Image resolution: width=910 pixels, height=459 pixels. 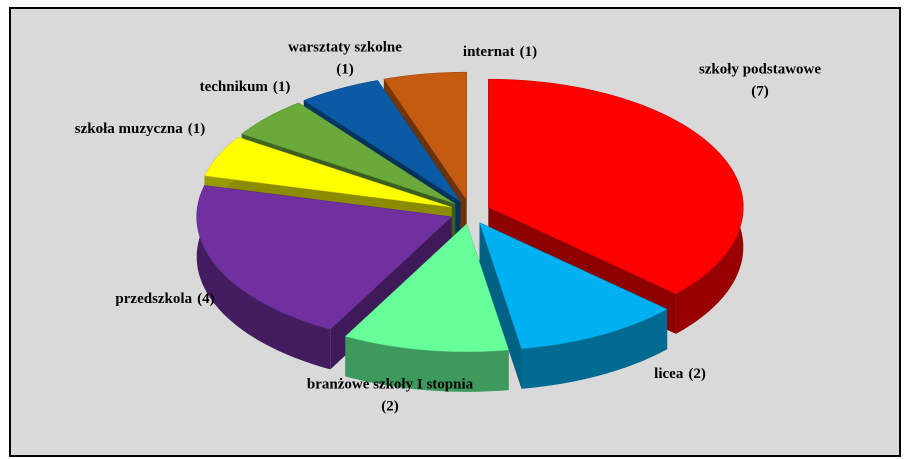 What do you see at coordinates (390, 384) in the screenshot?
I see `data-label-name: branżowe szkoły I stopnia` at bounding box center [390, 384].